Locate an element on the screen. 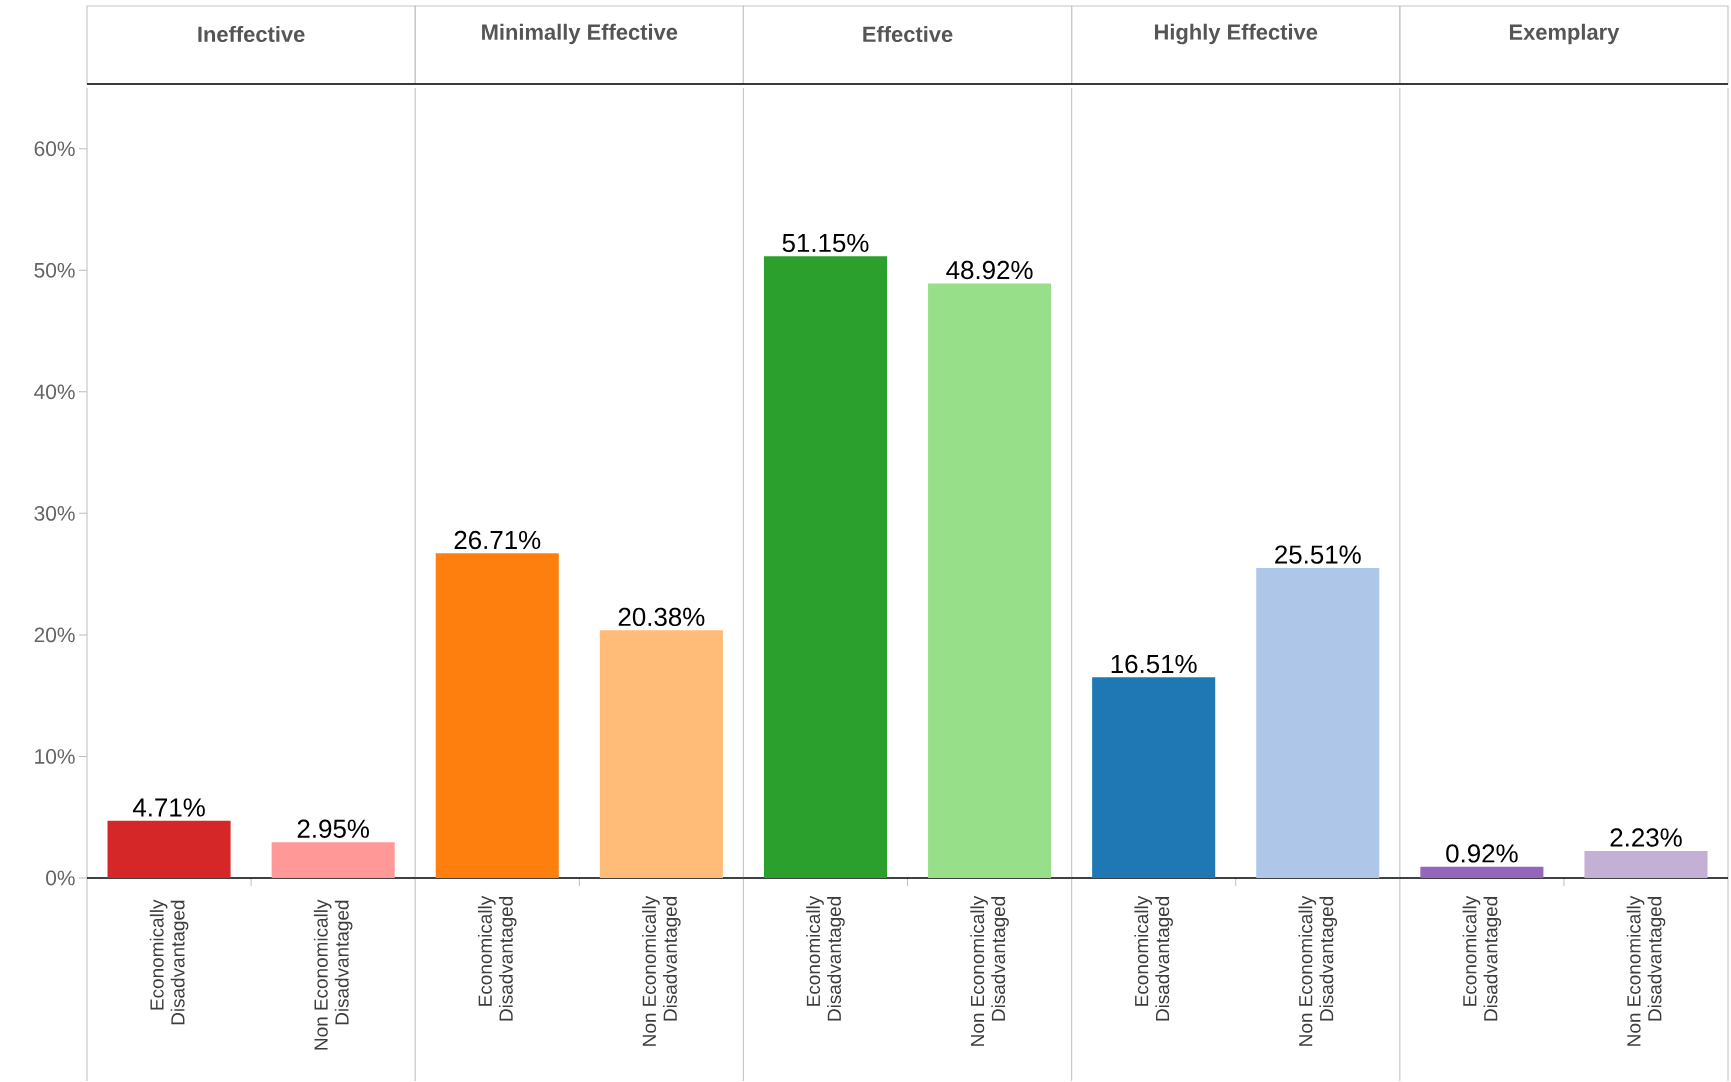  y-tick-label: 60% is located at coordinates (54, 149).